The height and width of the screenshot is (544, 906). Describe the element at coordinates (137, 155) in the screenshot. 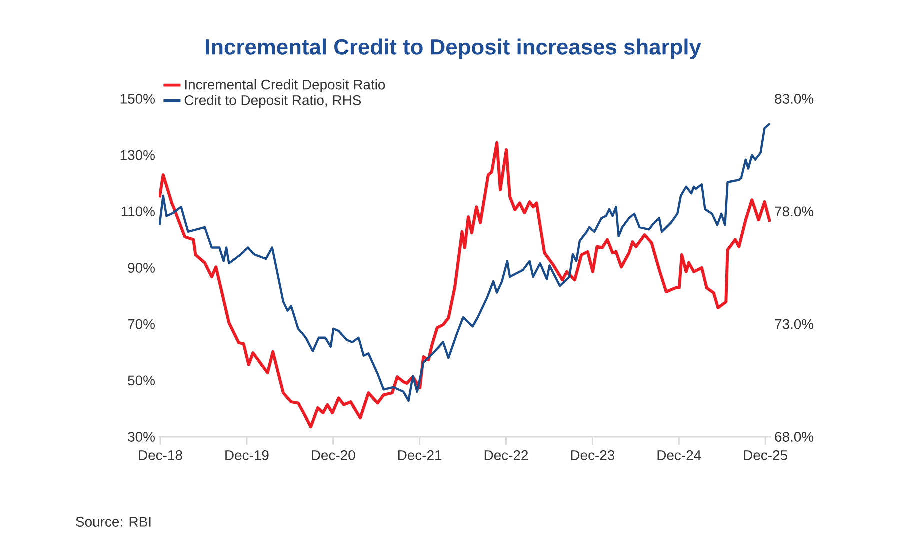

I see `y-tick-label: 130%` at that location.